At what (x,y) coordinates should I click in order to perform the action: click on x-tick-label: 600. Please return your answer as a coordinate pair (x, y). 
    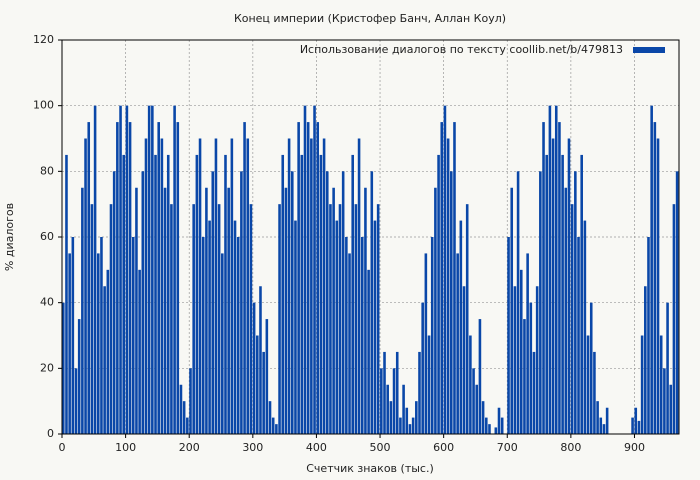
    Looking at the image, I should click on (443, 447).